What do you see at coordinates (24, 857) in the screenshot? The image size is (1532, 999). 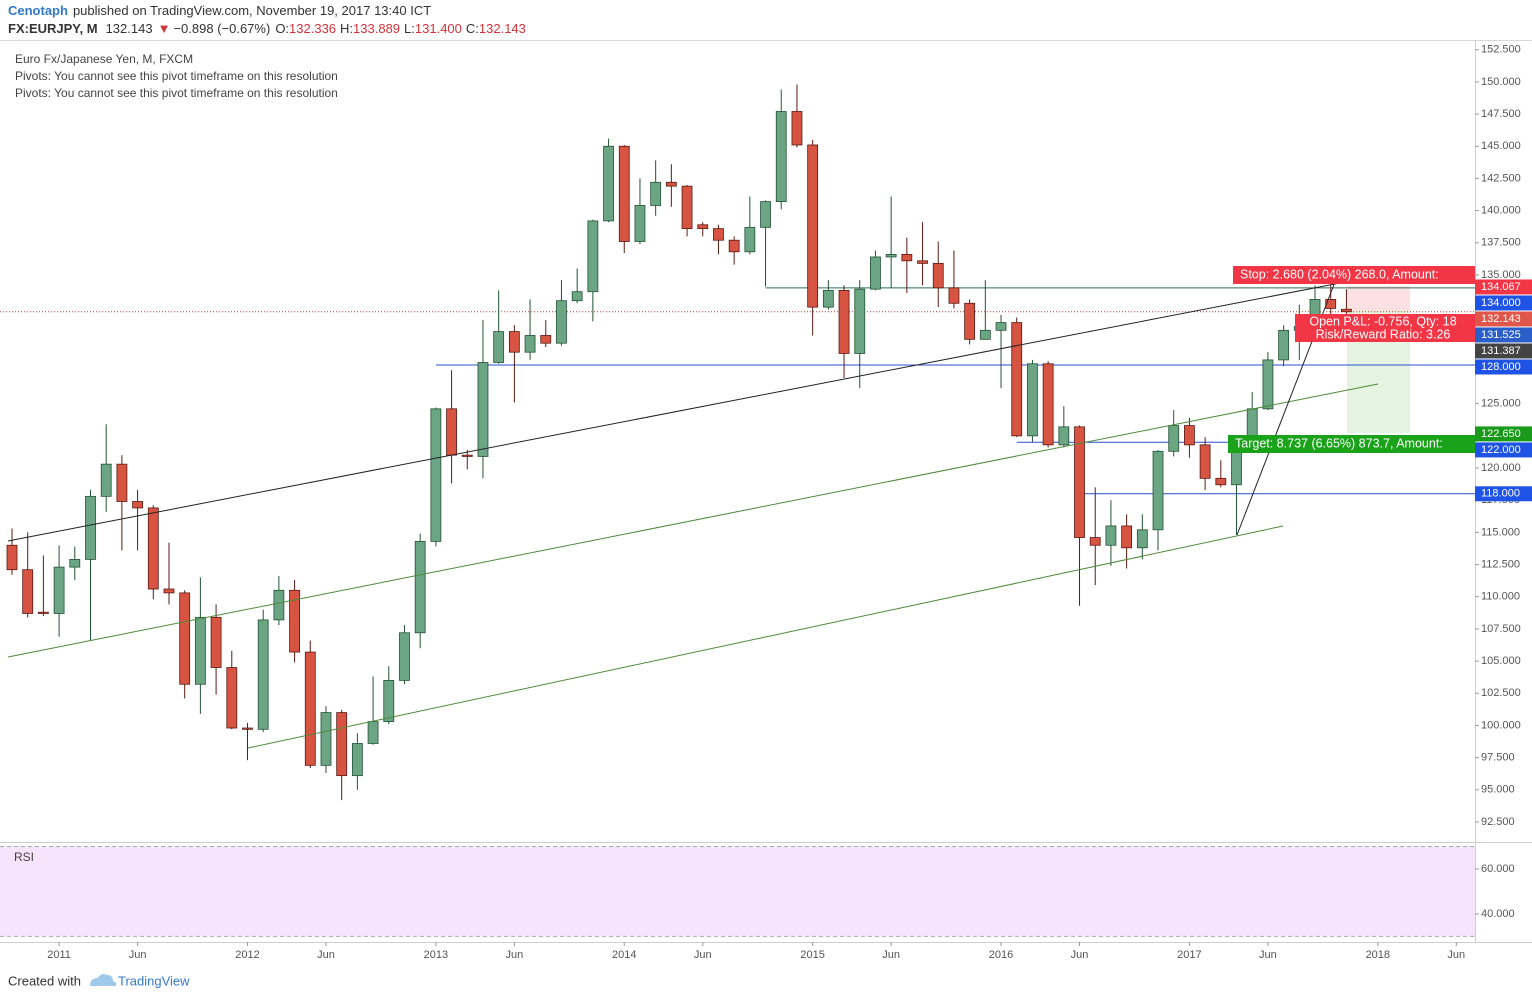 I see `rsi-title: RSI` at bounding box center [24, 857].